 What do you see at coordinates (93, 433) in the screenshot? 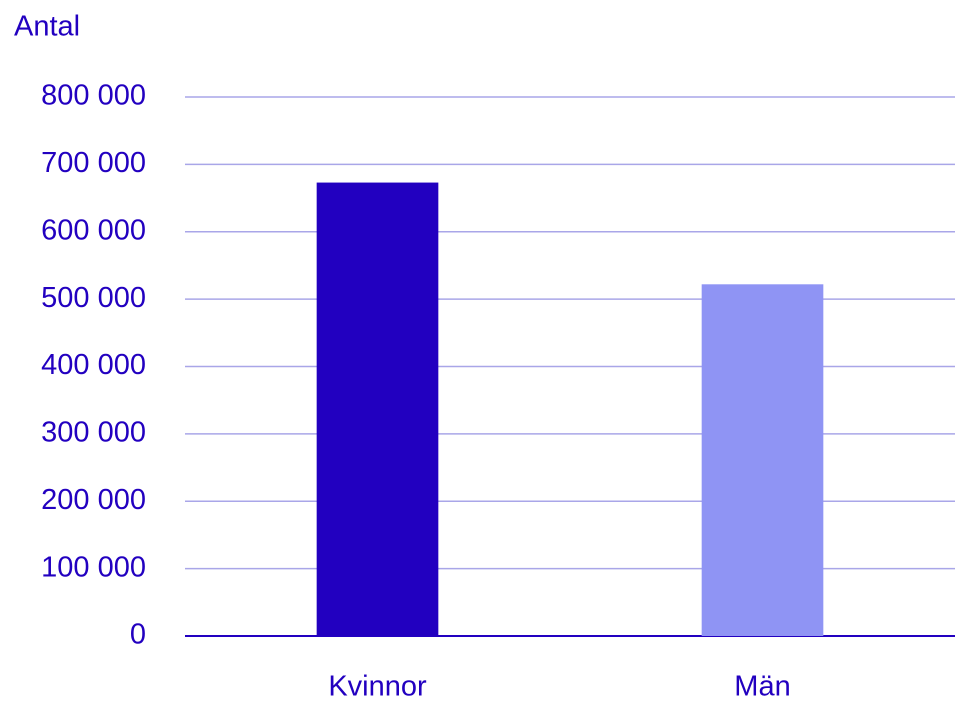
I see `y-tick-label: 300 000` at bounding box center [93, 433].